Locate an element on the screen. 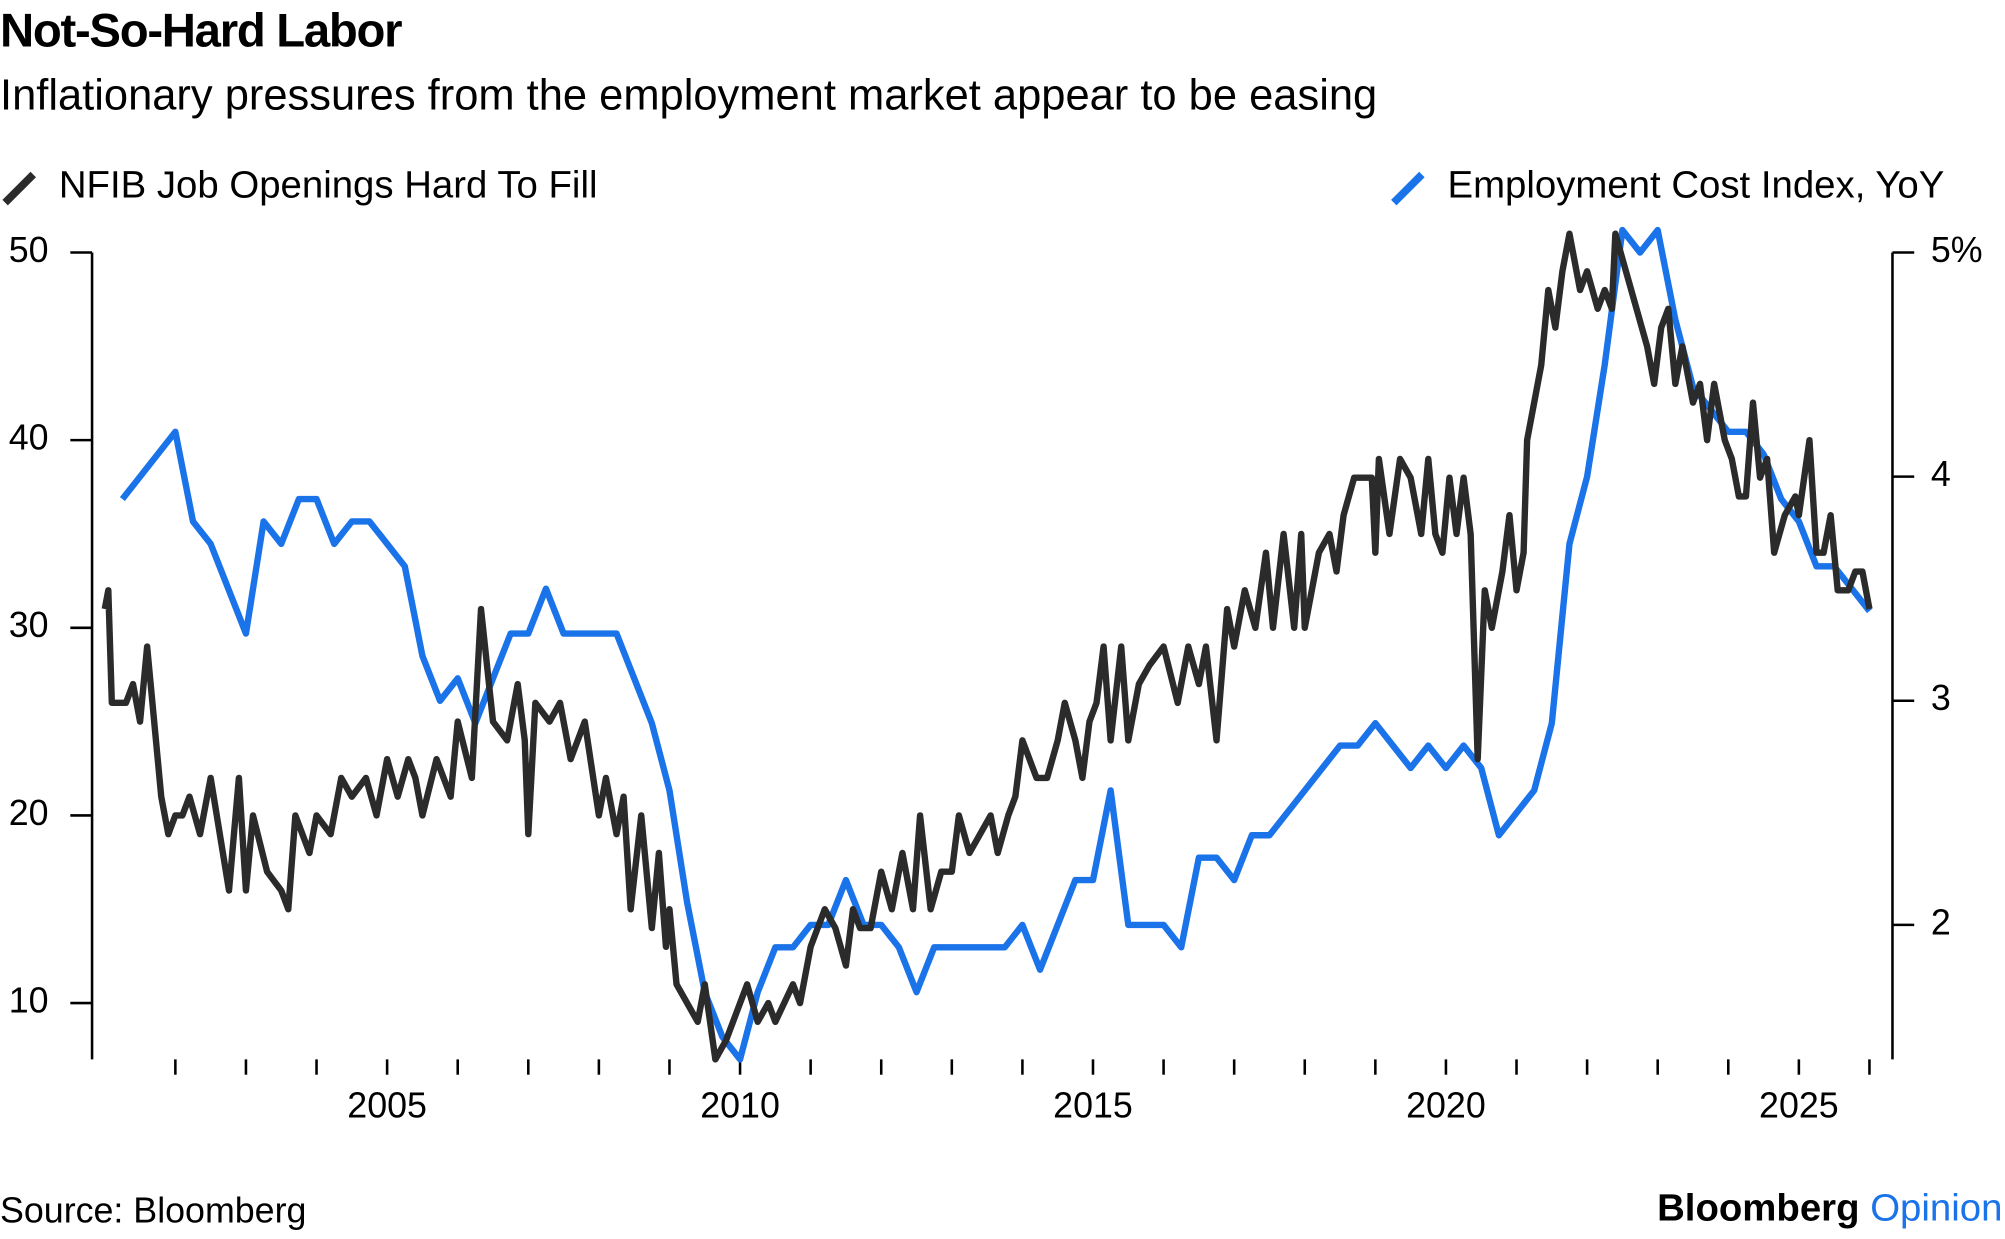 The image size is (2005, 1239). x-tick-label: 2015 is located at coordinates (1093, 1105).